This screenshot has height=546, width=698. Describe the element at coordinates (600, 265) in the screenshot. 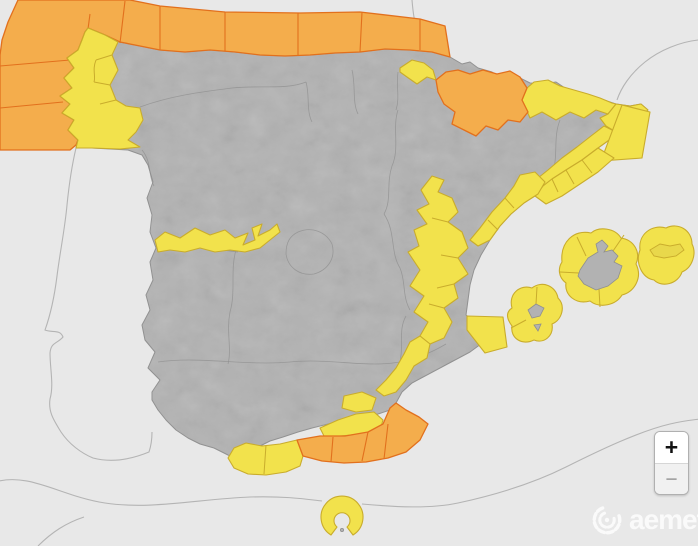

I see `mallorca-island` at that location.